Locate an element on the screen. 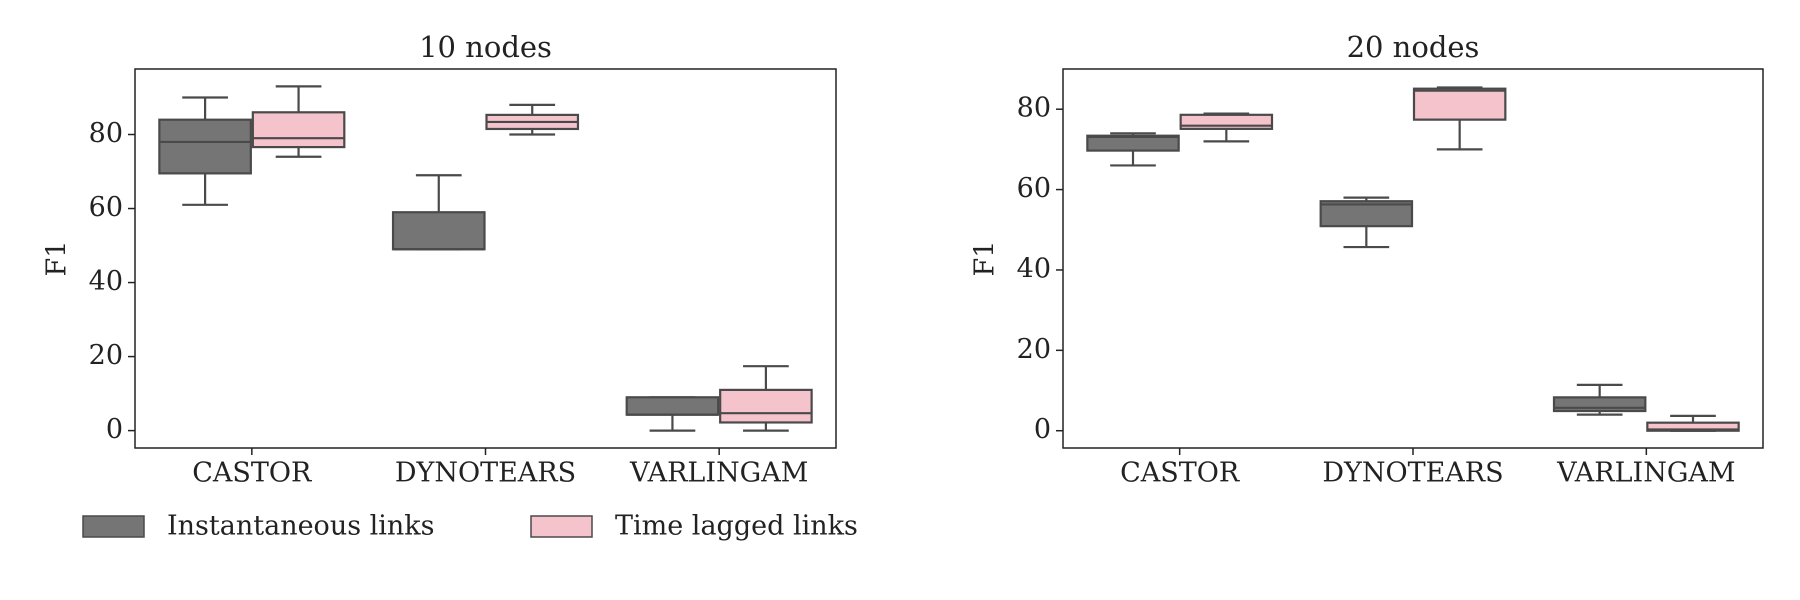 The width and height of the screenshot is (1800, 600). legend-label: Instantaneous links is located at coordinates (301, 526).